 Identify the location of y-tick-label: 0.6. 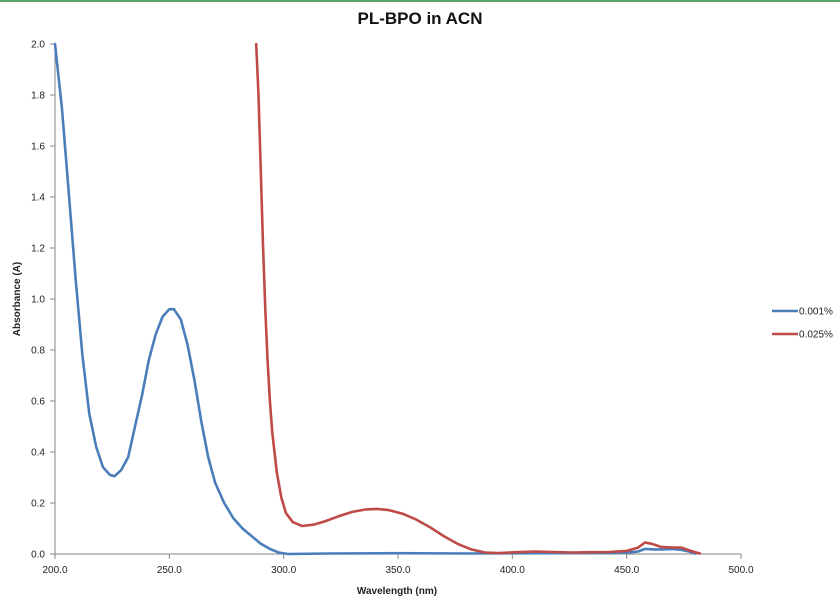
(38, 402).